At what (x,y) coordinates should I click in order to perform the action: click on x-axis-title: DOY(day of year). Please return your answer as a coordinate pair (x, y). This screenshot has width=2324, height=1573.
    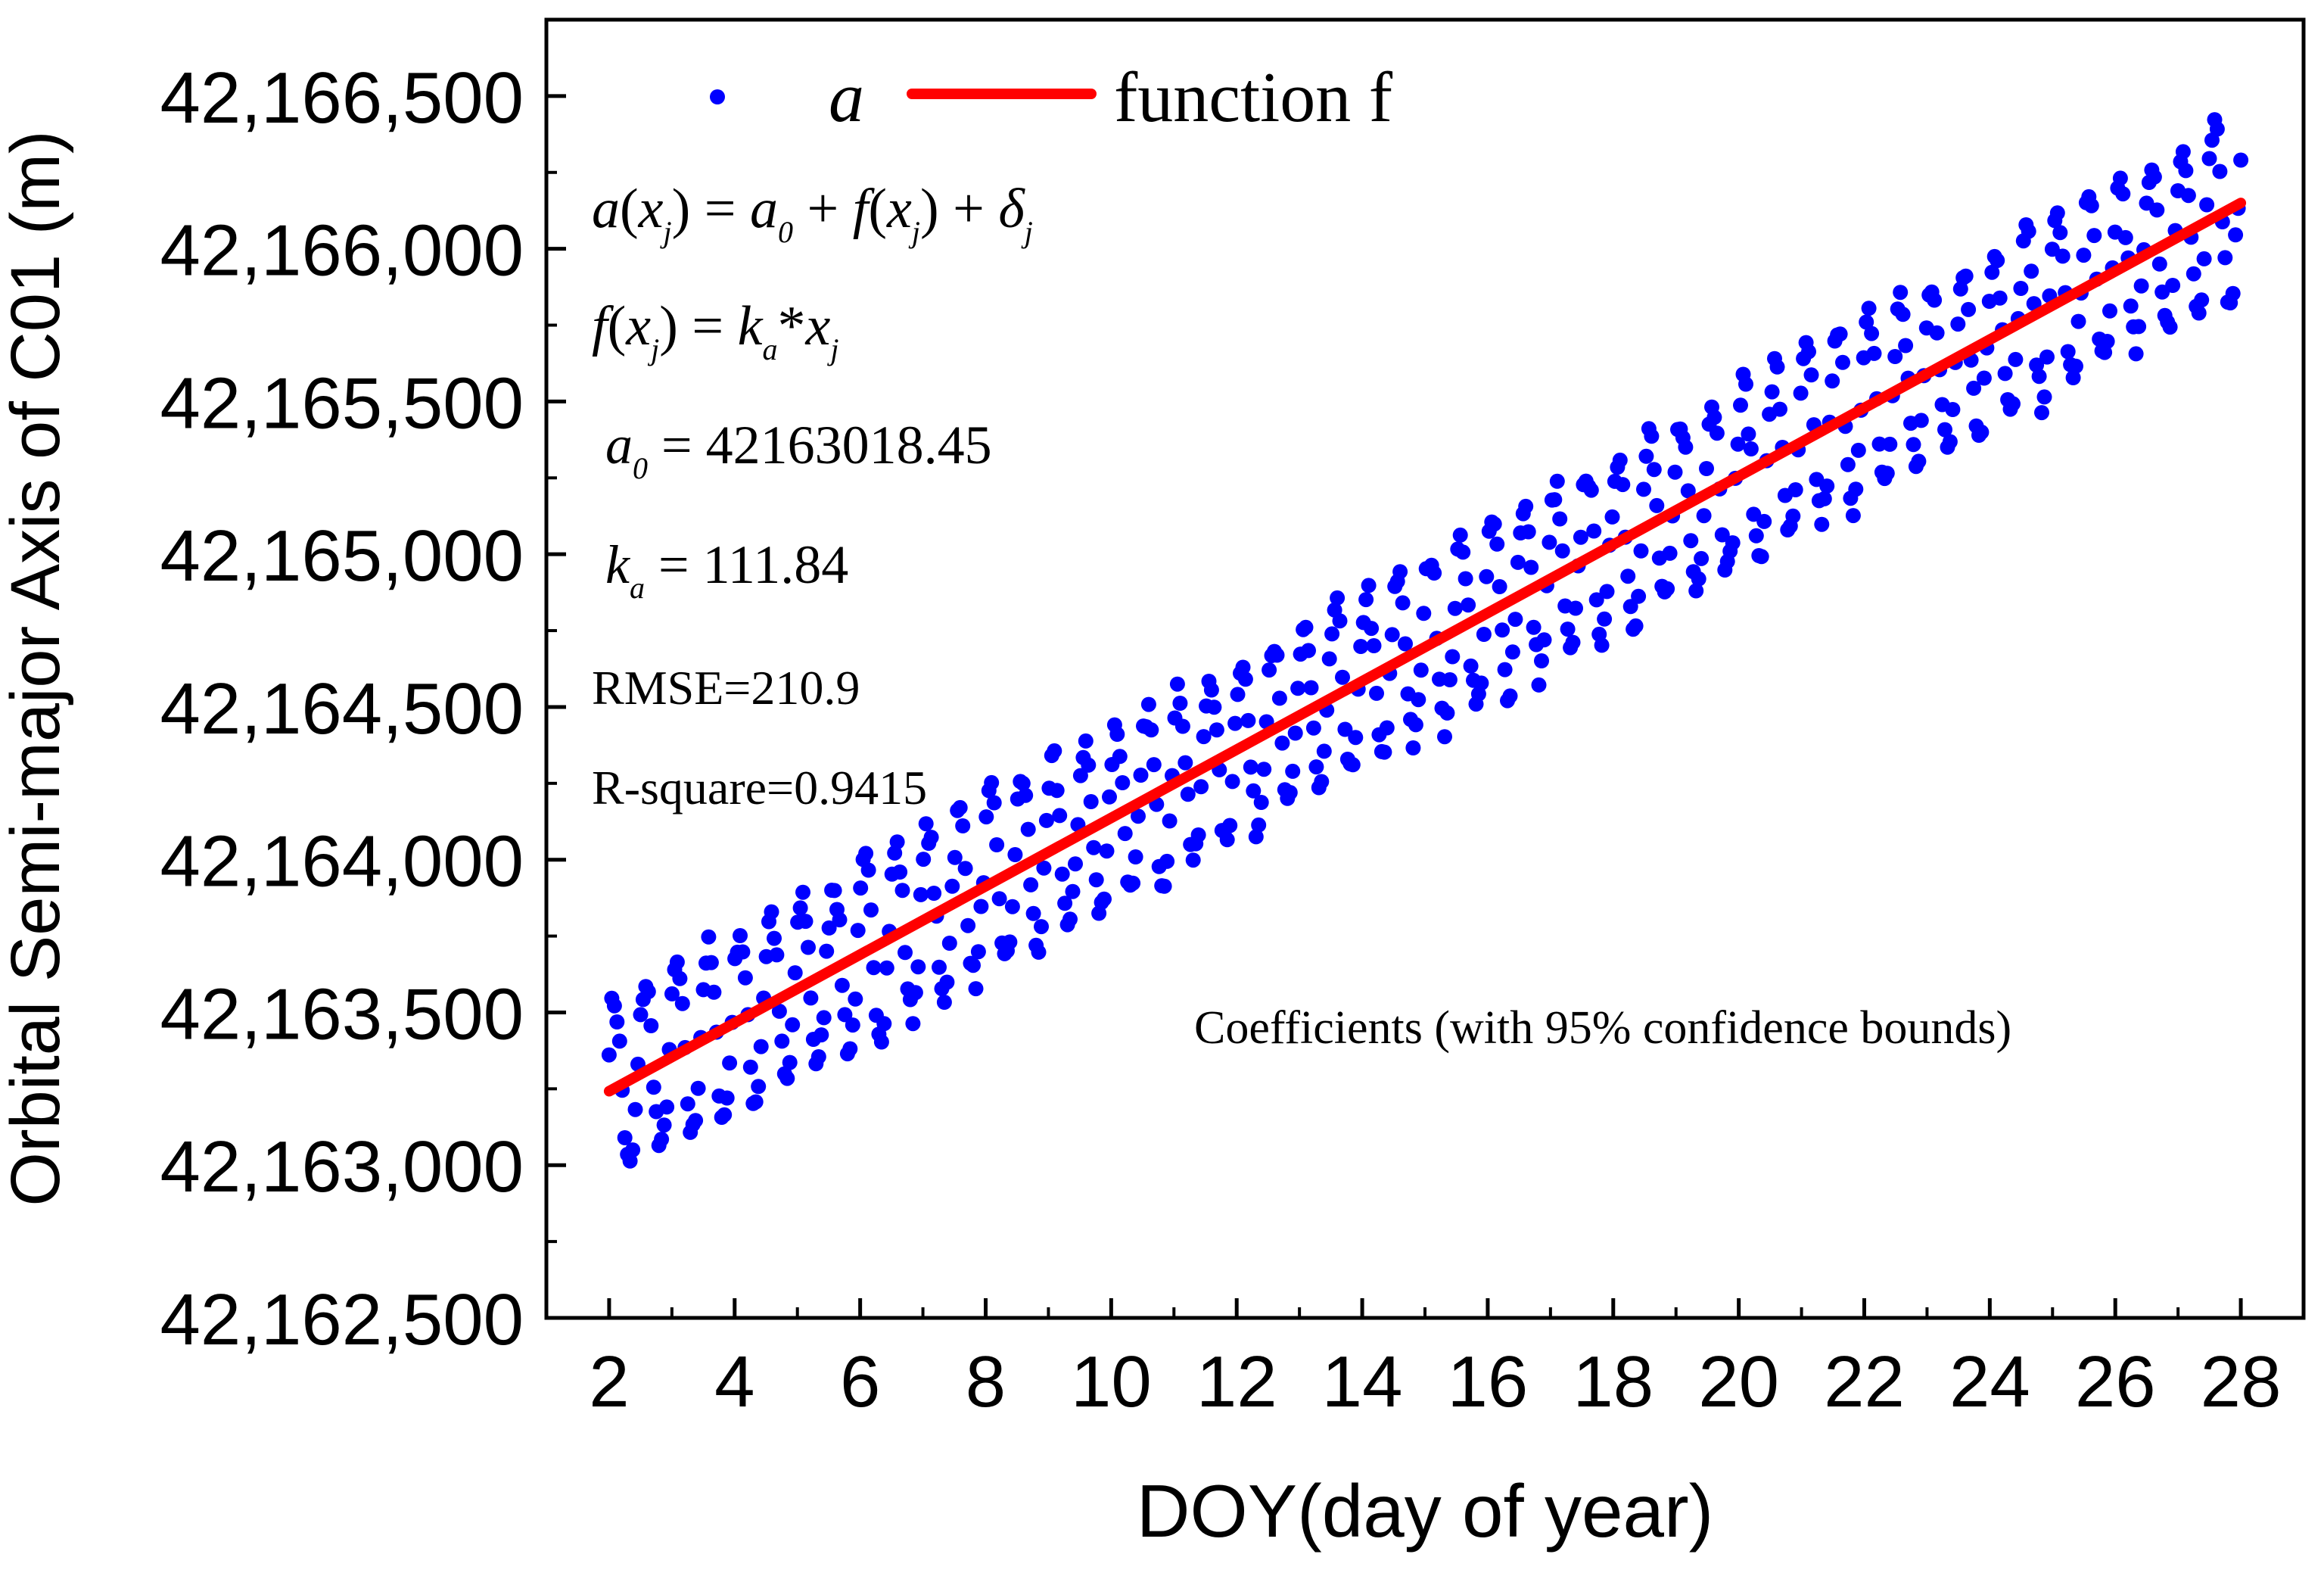
    Looking at the image, I should click on (1425, 1511).